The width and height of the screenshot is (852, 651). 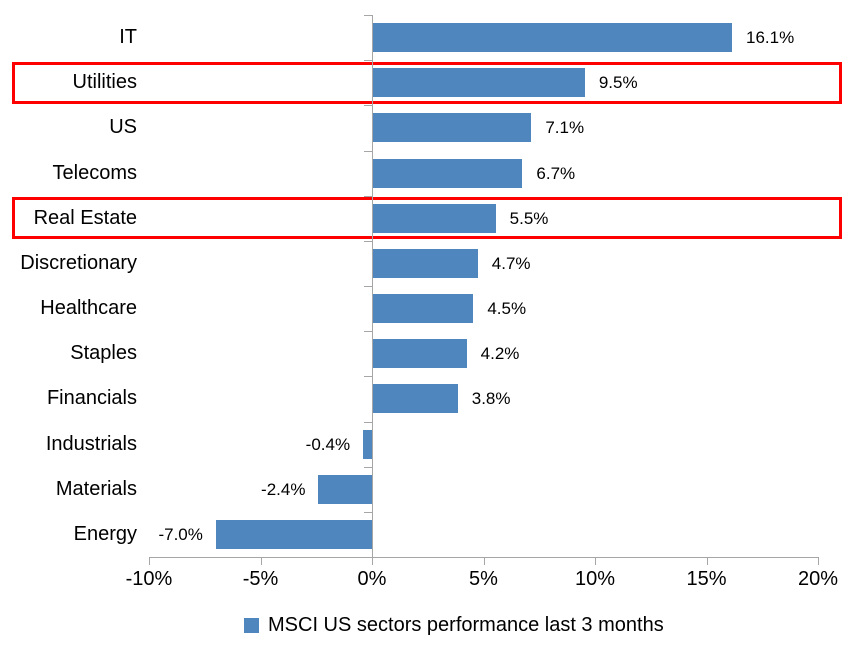 What do you see at coordinates (491, 399) in the screenshot?
I see `value-label: 3.8%` at bounding box center [491, 399].